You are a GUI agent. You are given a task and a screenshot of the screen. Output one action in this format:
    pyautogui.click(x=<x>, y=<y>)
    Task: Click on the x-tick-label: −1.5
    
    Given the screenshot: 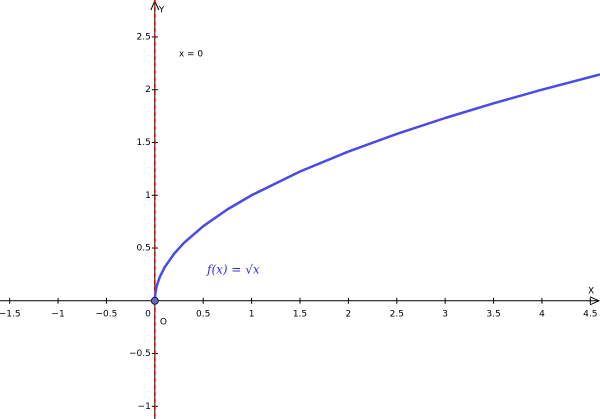 What is the action you would take?
    pyautogui.click(x=10, y=314)
    